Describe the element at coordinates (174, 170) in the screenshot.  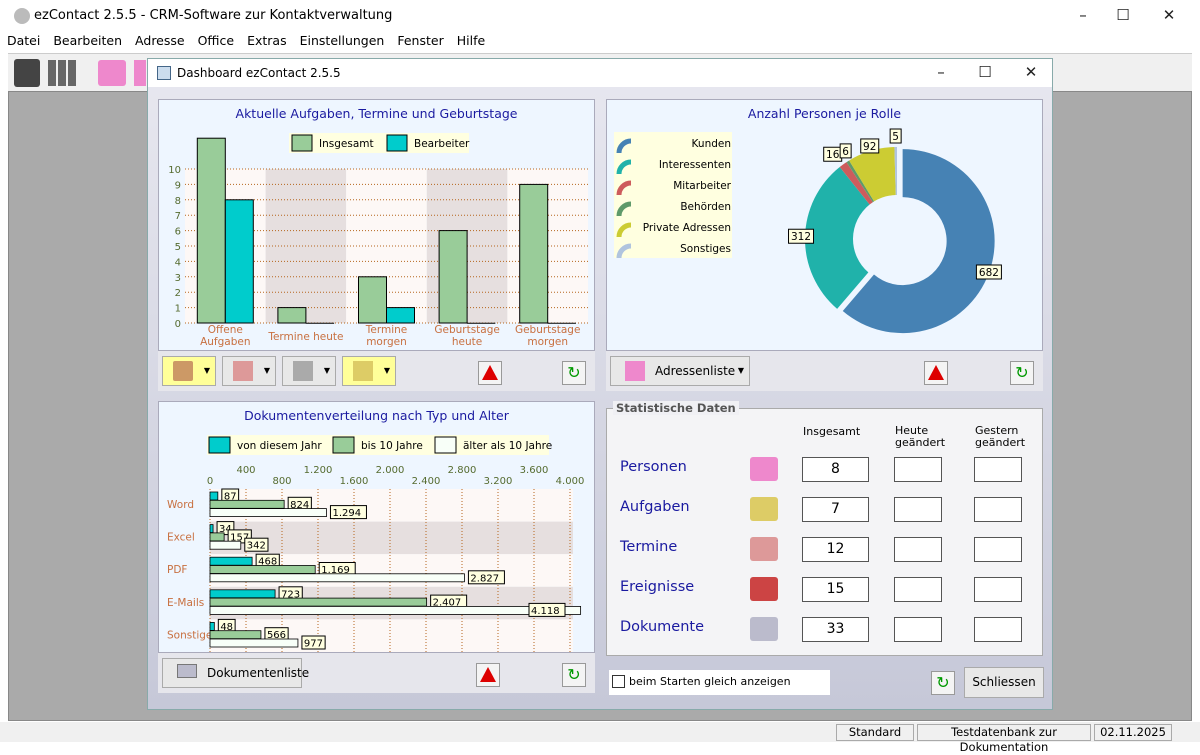
I see `y-tick-label: 10` at that location.